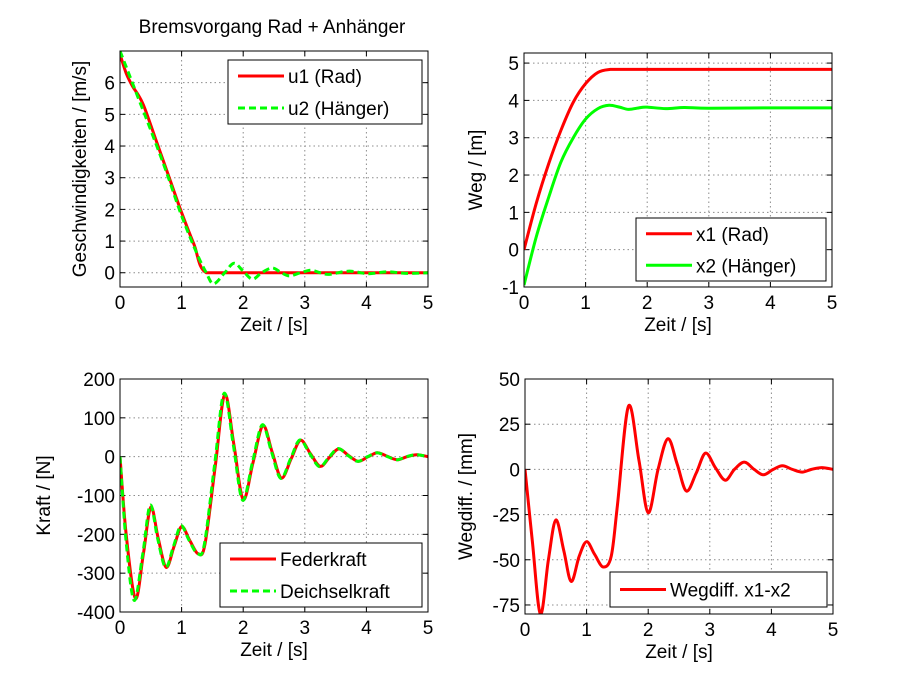 This screenshot has width=920, height=695. What do you see at coordinates (335, 592) in the screenshot?
I see `legend-entry: Deichselkraft` at bounding box center [335, 592].